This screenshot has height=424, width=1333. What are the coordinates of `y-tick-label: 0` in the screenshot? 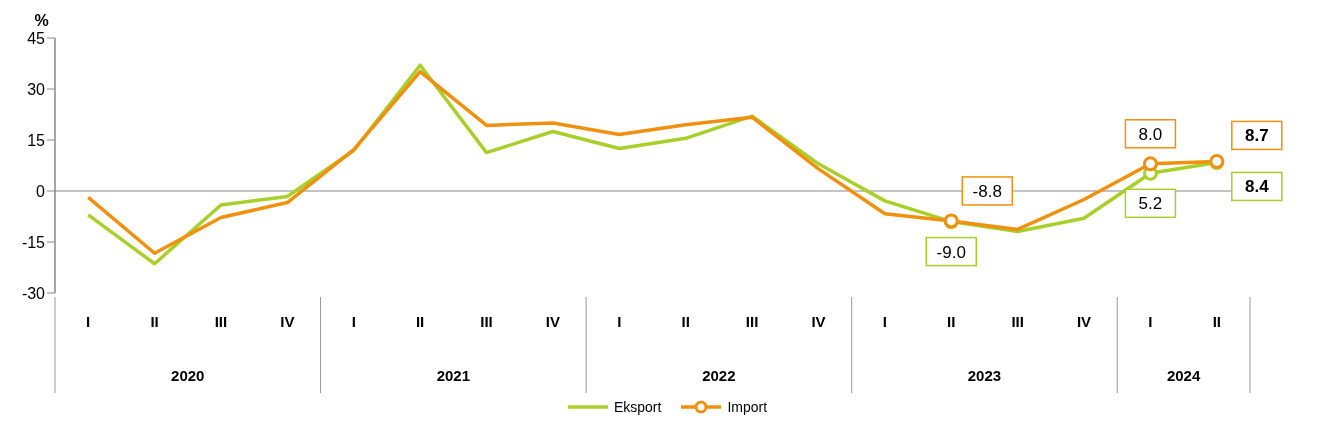 It's located at (41, 191).